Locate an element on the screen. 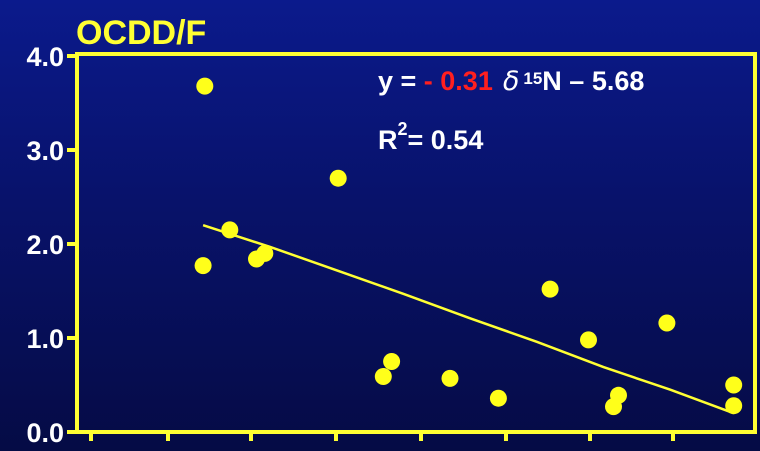  y-tick-label: 0.0 is located at coordinates (45, 433).